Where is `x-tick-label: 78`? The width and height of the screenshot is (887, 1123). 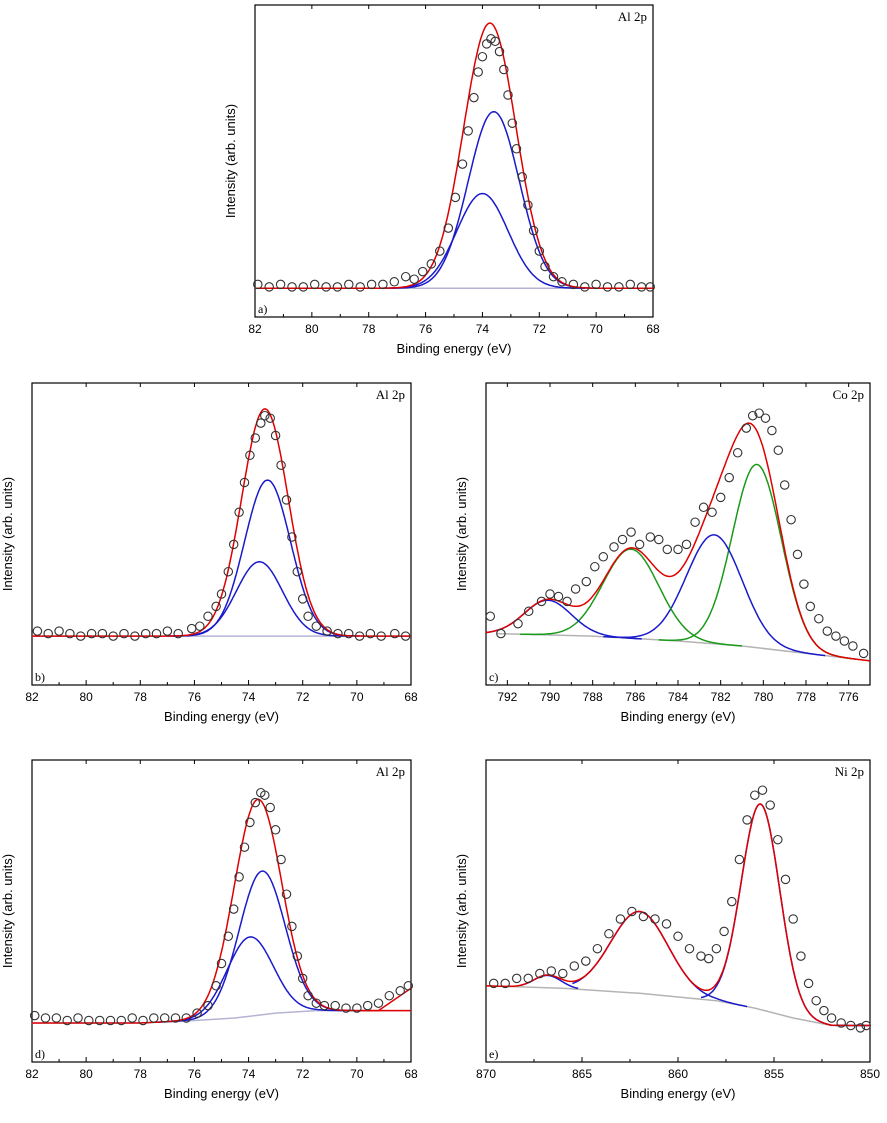
x-tick-label: 78 is located at coordinates (141, 697).